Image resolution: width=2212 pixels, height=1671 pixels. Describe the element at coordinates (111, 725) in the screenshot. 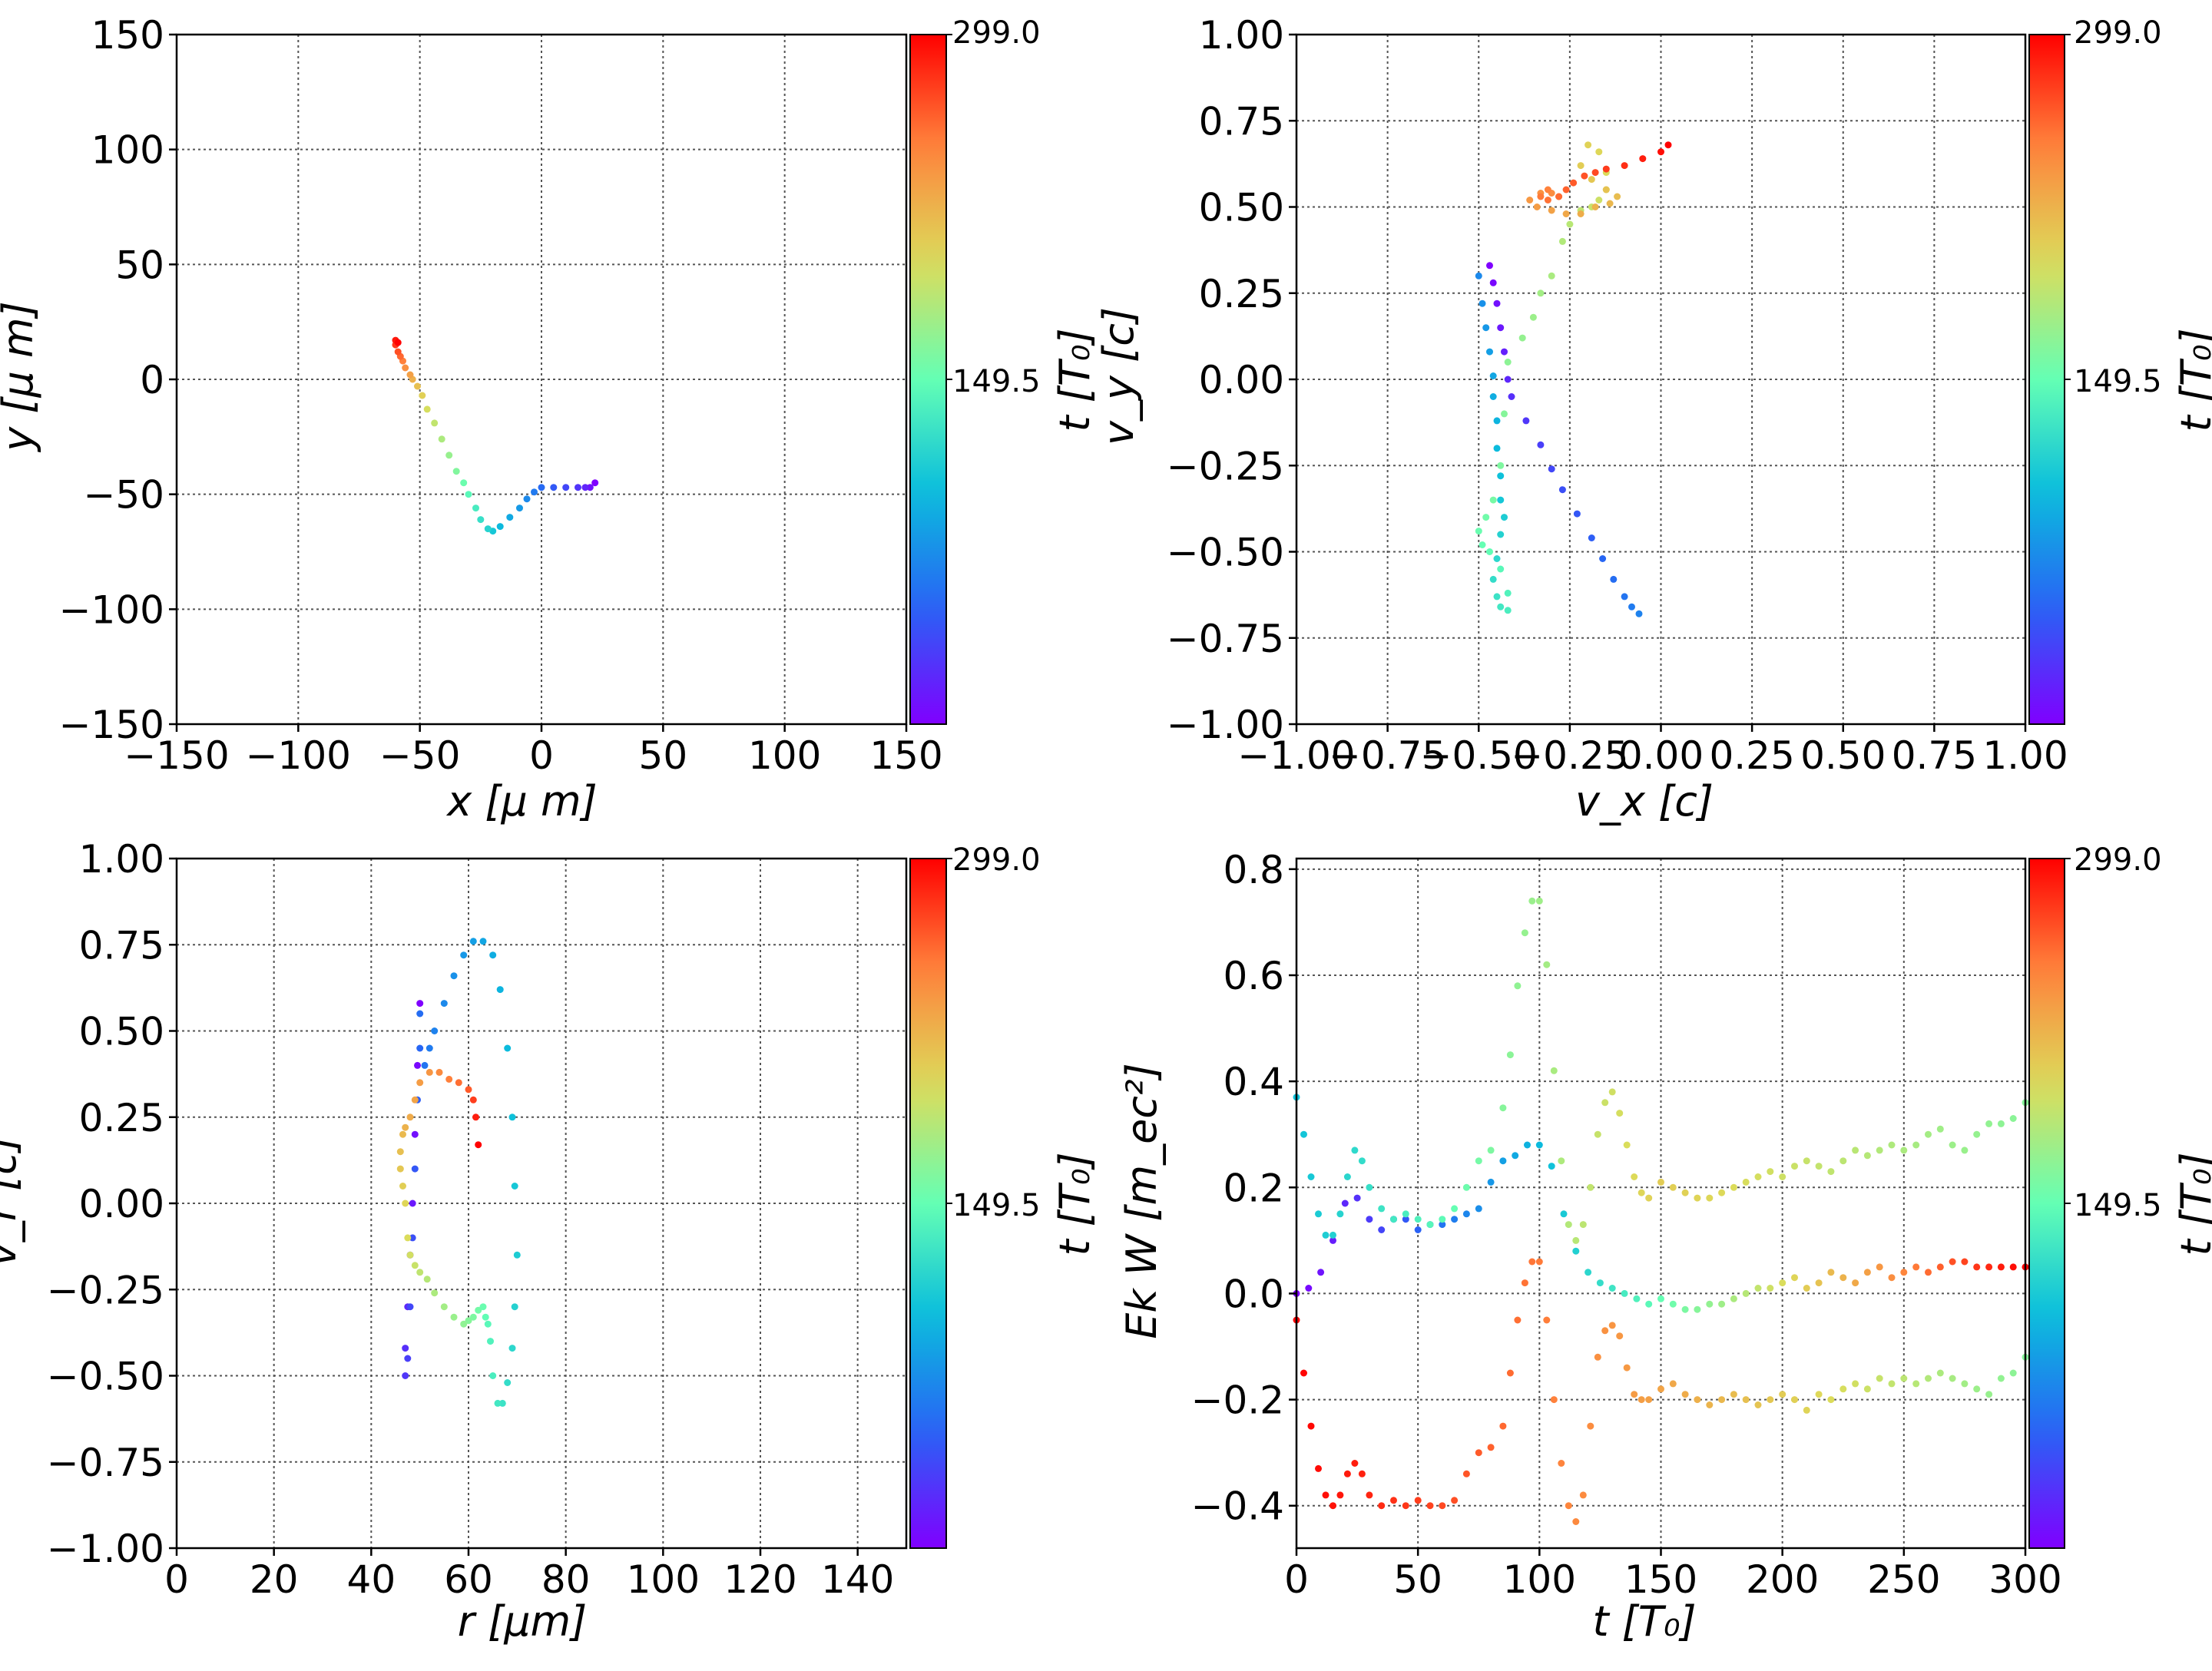

I see `y-tick-label: −150` at that location.